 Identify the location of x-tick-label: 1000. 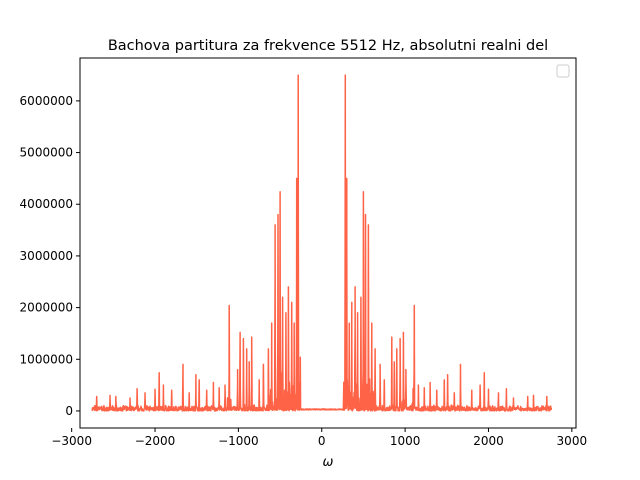
(405, 441).